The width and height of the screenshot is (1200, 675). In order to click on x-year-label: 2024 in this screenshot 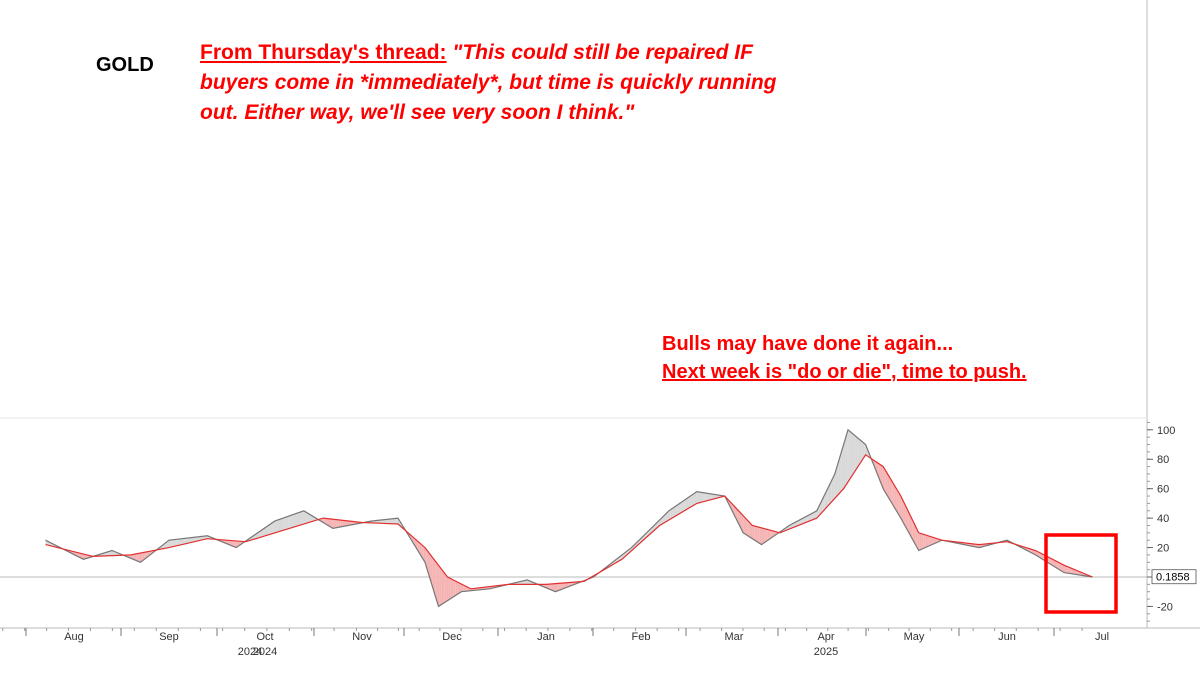, I will do `click(265, 652)`.